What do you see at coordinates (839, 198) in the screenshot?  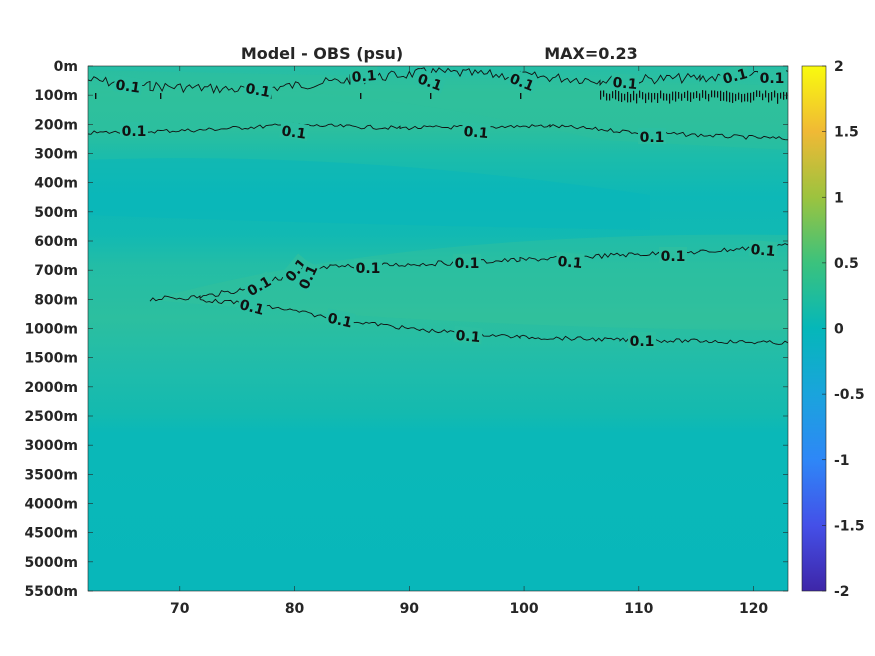 I see `colorbar-tick-label: 1` at bounding box center [839, 198].